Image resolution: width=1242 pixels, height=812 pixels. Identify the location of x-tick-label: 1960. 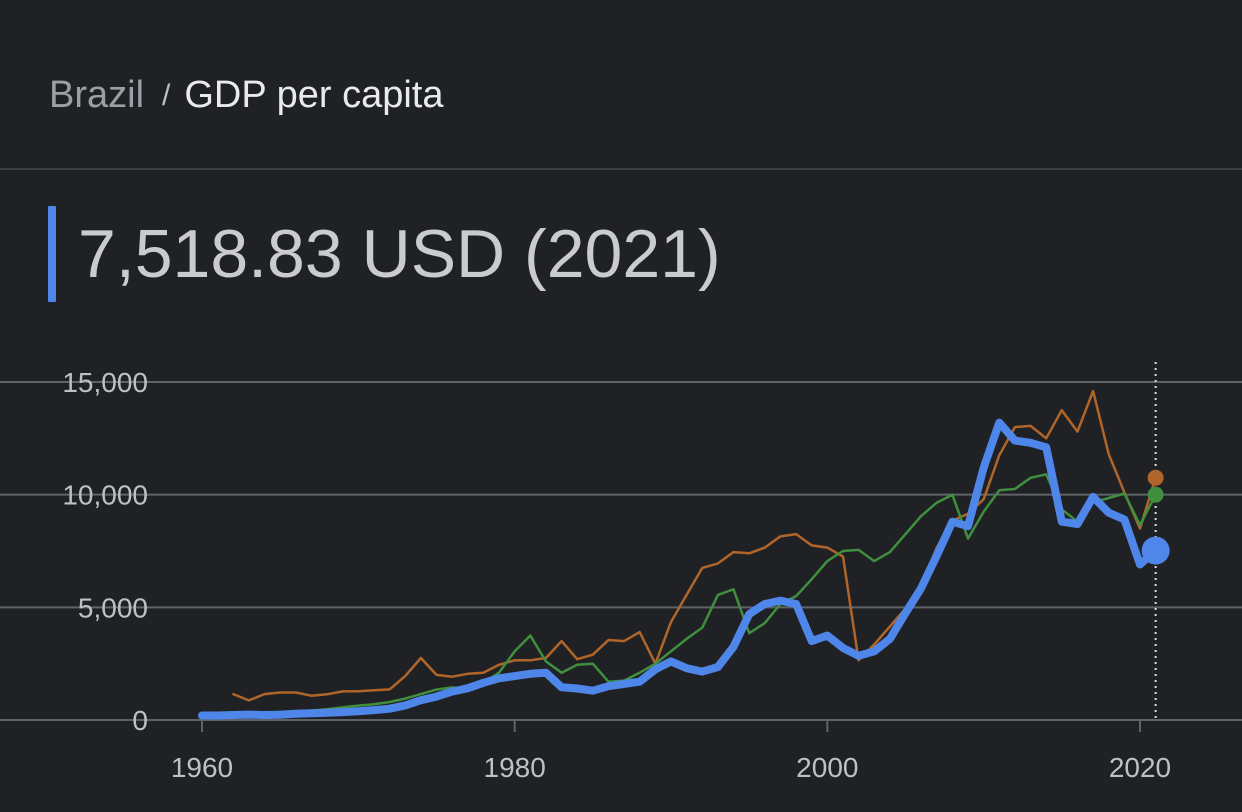
(202, 767).